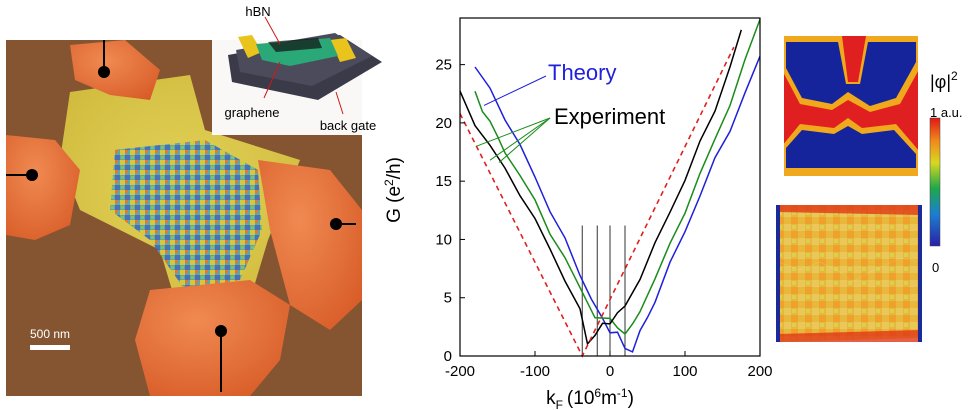  What do you see at coordinates (310, 245) in the screenshot?
I see `contact-right` at bounding box center [310, 245].